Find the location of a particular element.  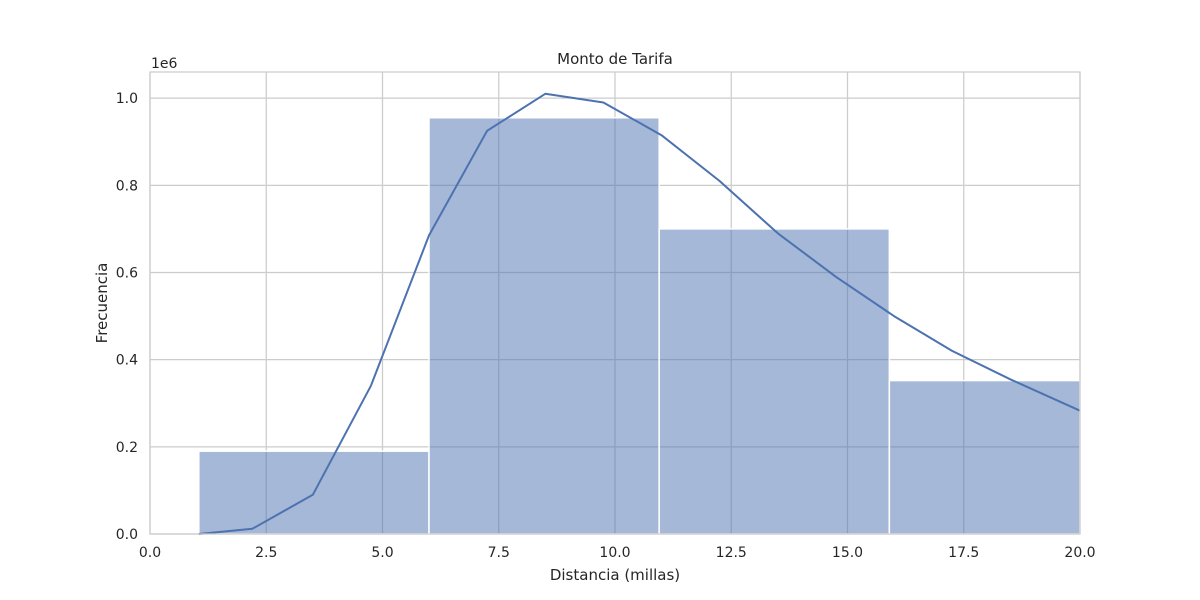

x-tick-labels: 0.0 2.5 5.0 7.5 10.0 12.5 15.0 17.5 20.0 is located at coordinates (617, 553).